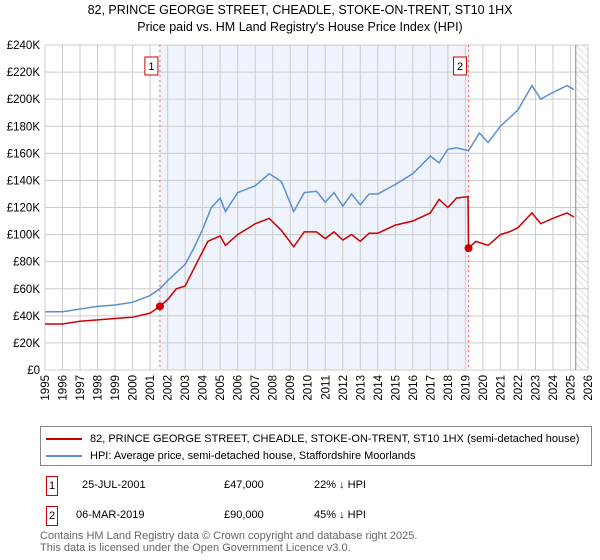 This screenshot has height=560, width=600. Describe the element at coordinates (466, 388) in the screenshot. I see `x-tick-label: 2019` at that location.